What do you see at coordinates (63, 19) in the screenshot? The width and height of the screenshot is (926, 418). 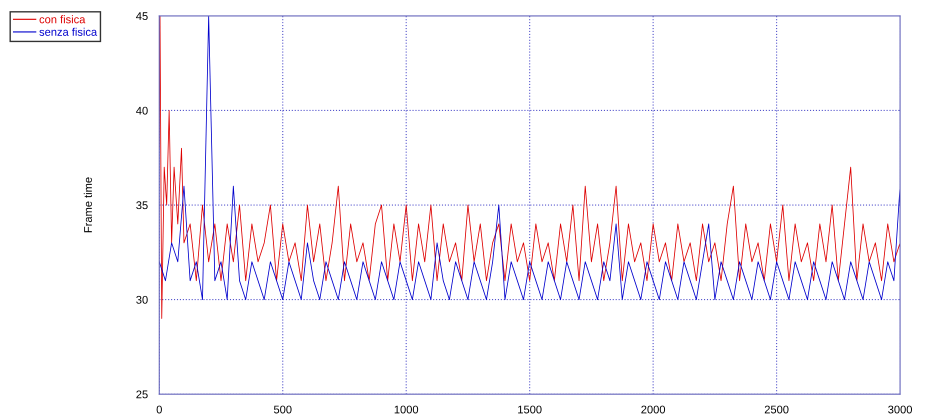 I see `legend-label: con fisica` at bounding box center [63, 19].